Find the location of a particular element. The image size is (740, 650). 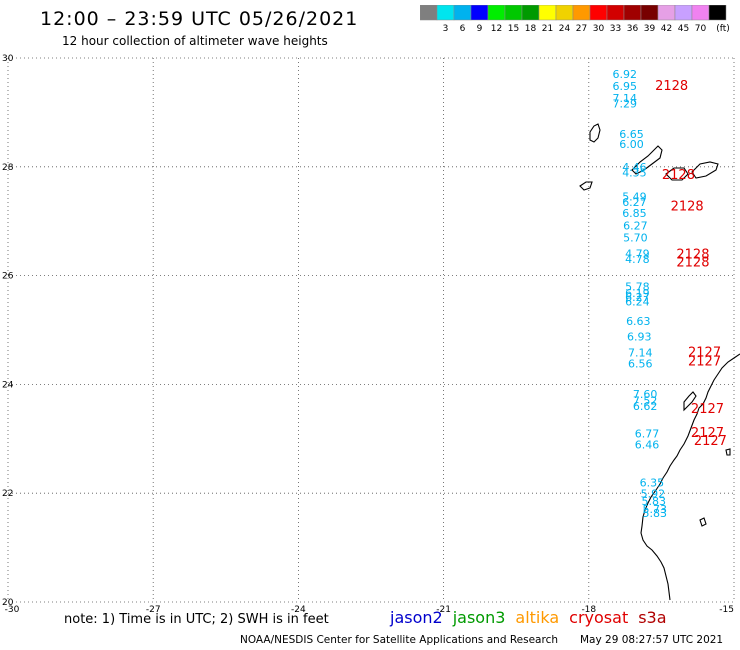

wave-height-value: 6.92 is located at coordinates (625, 74).